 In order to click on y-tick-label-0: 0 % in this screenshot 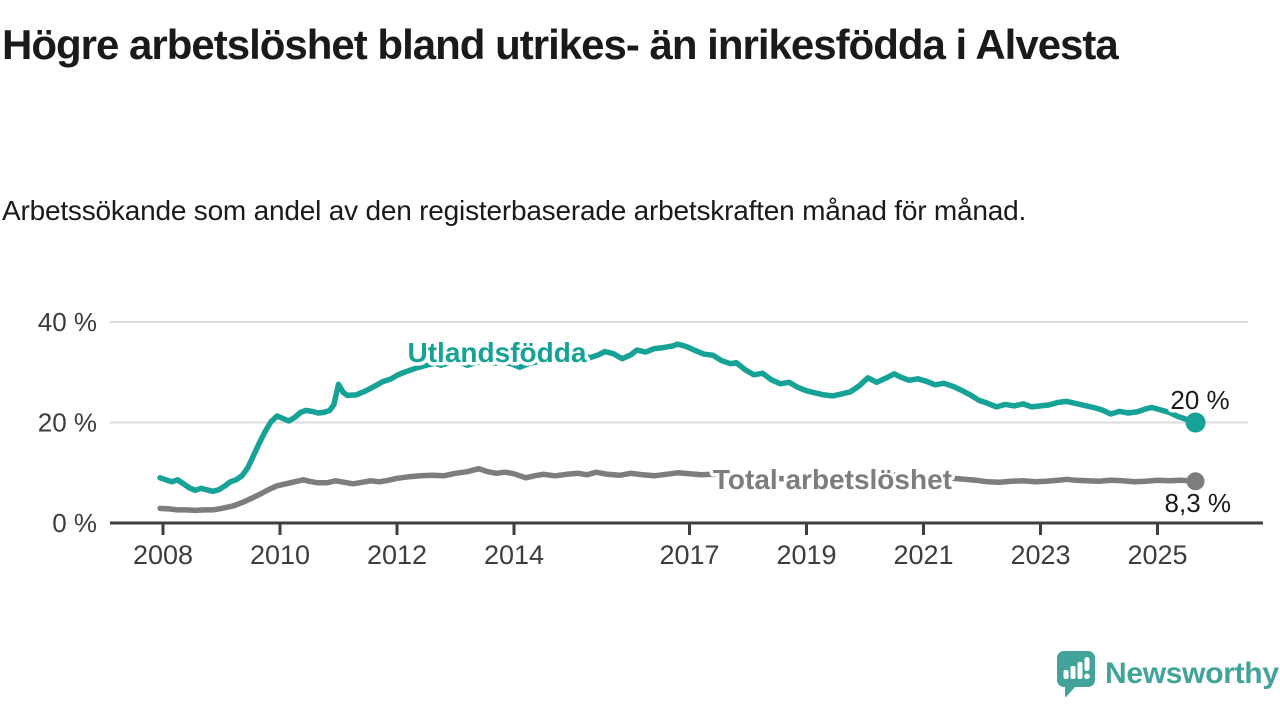, I will do `click(74, 523)`.